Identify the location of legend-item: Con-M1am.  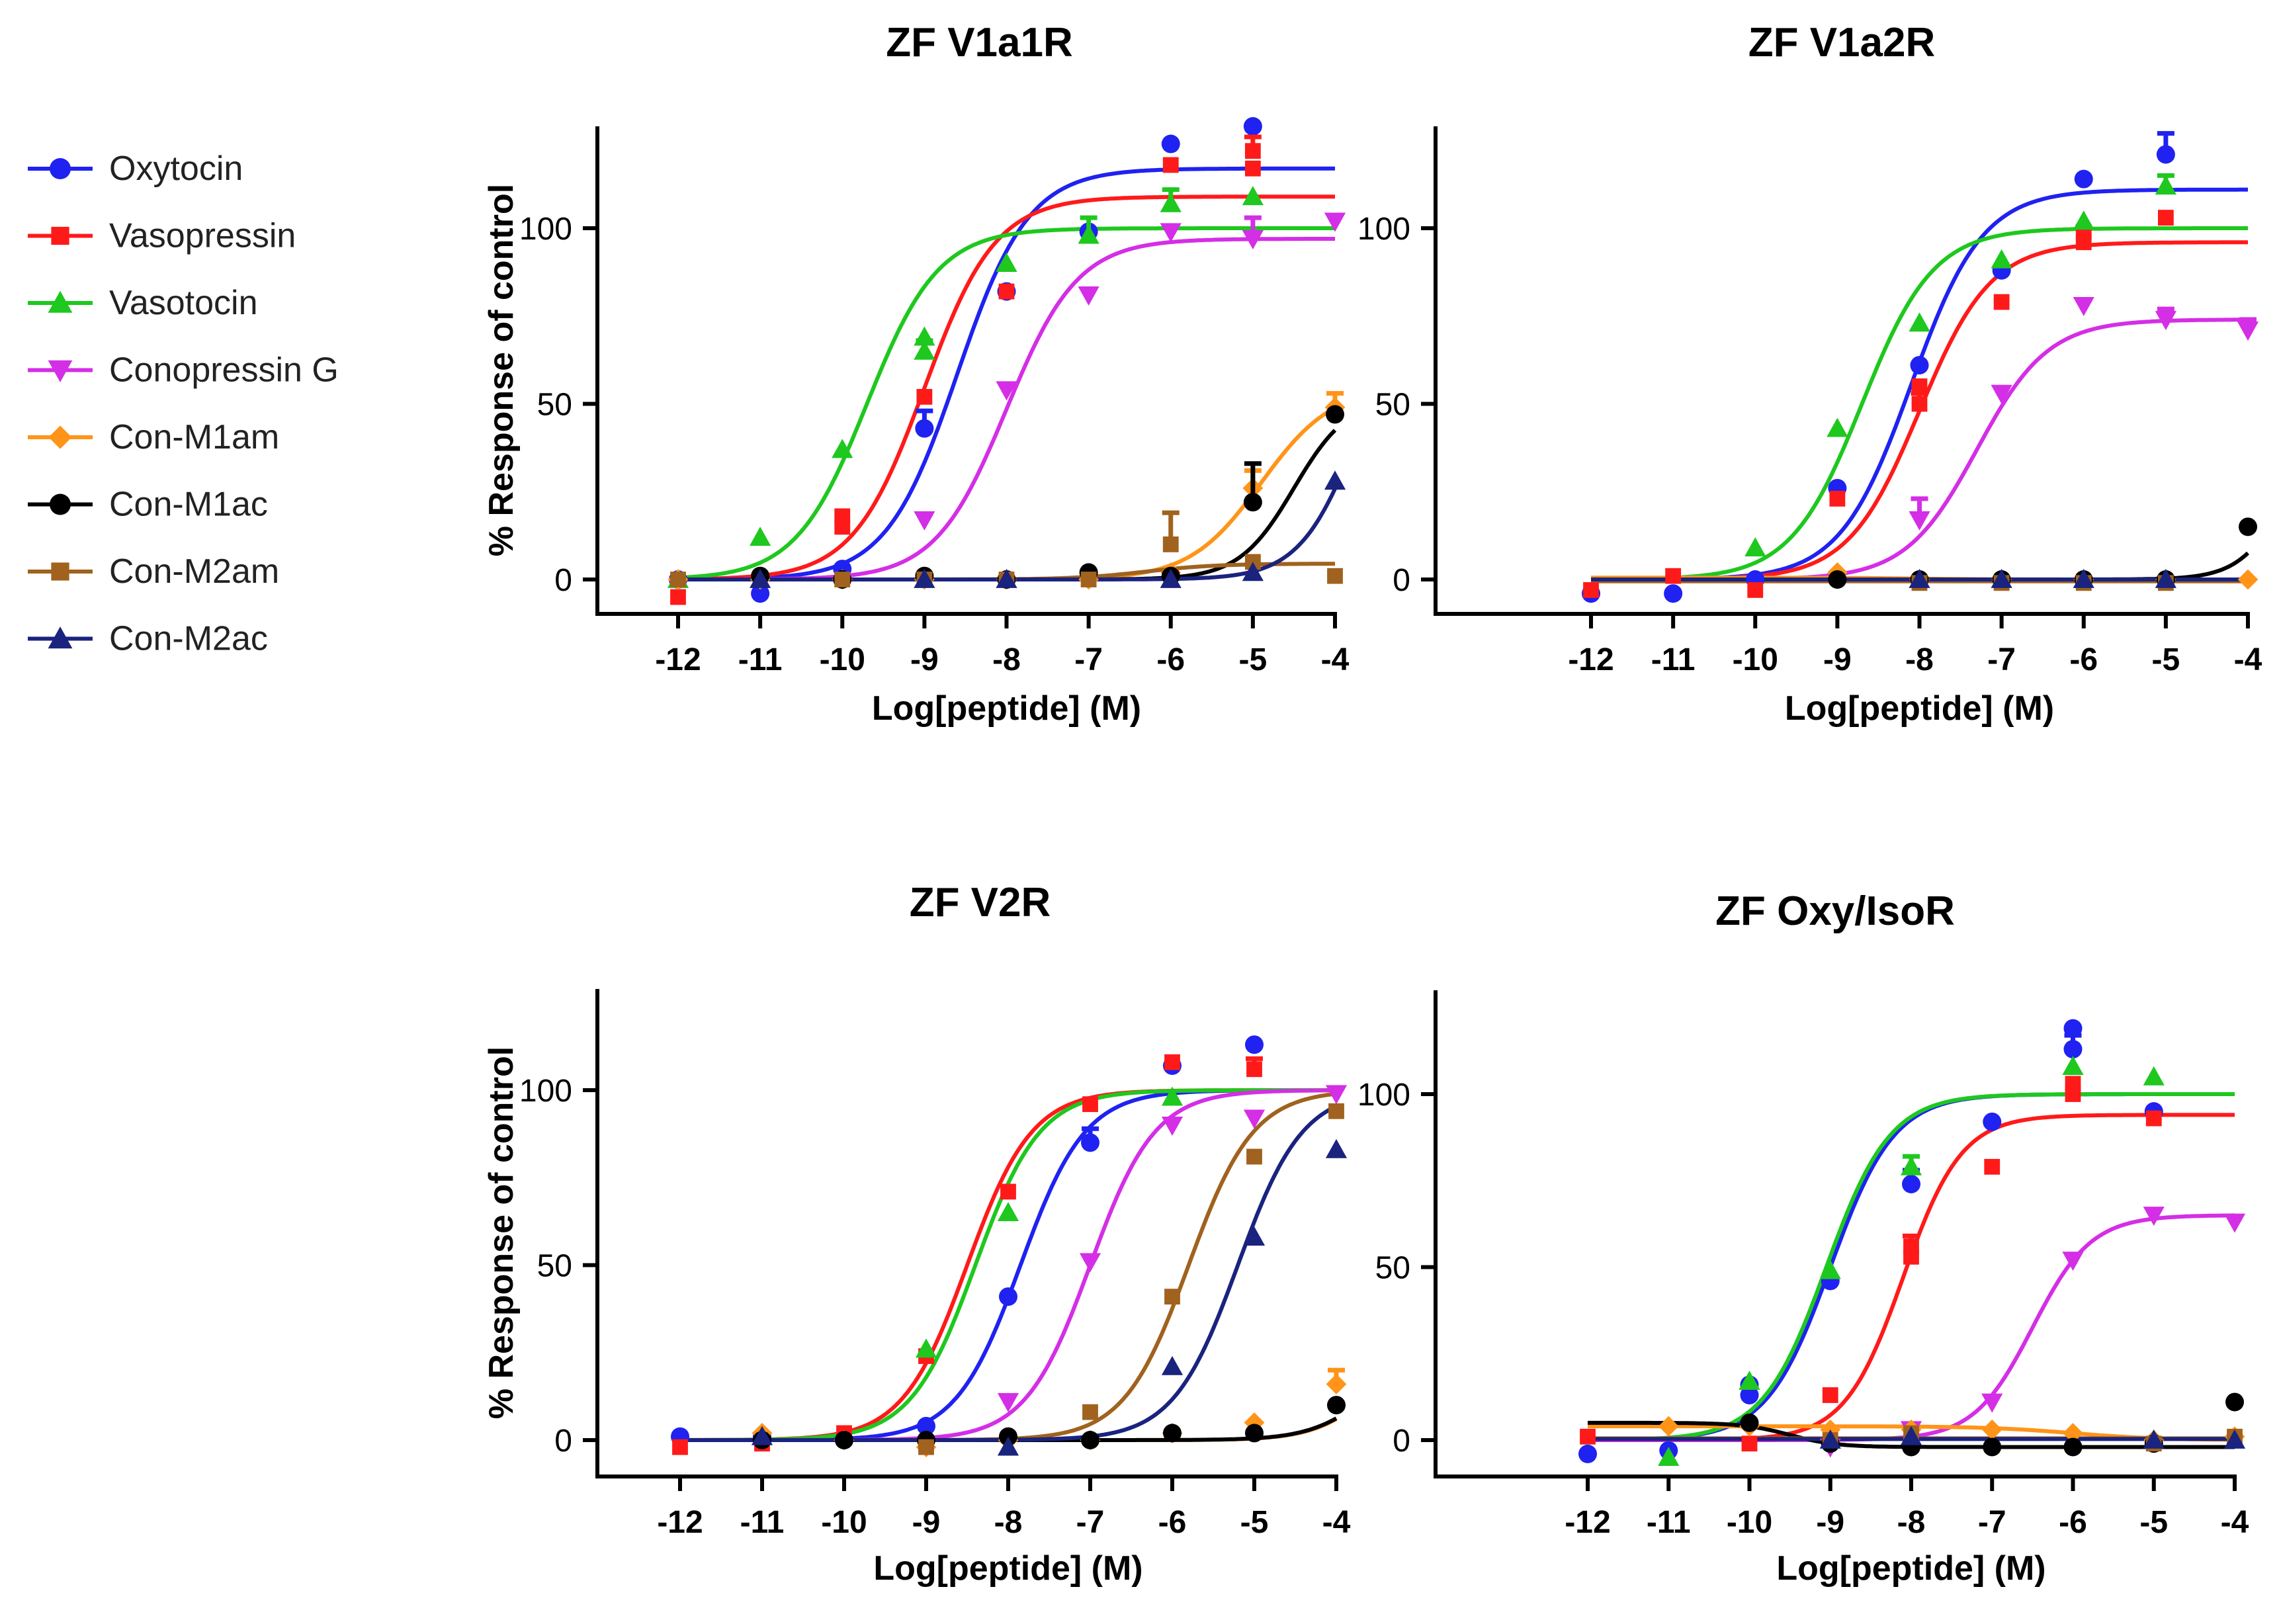
(153, 437).